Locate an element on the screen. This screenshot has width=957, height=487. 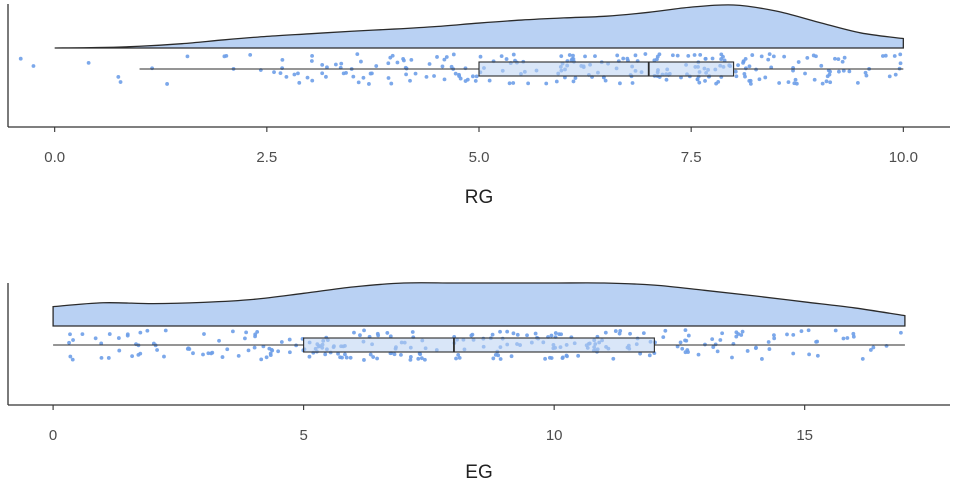
x-tick-label: 0 is located at coordinates (53, 435).